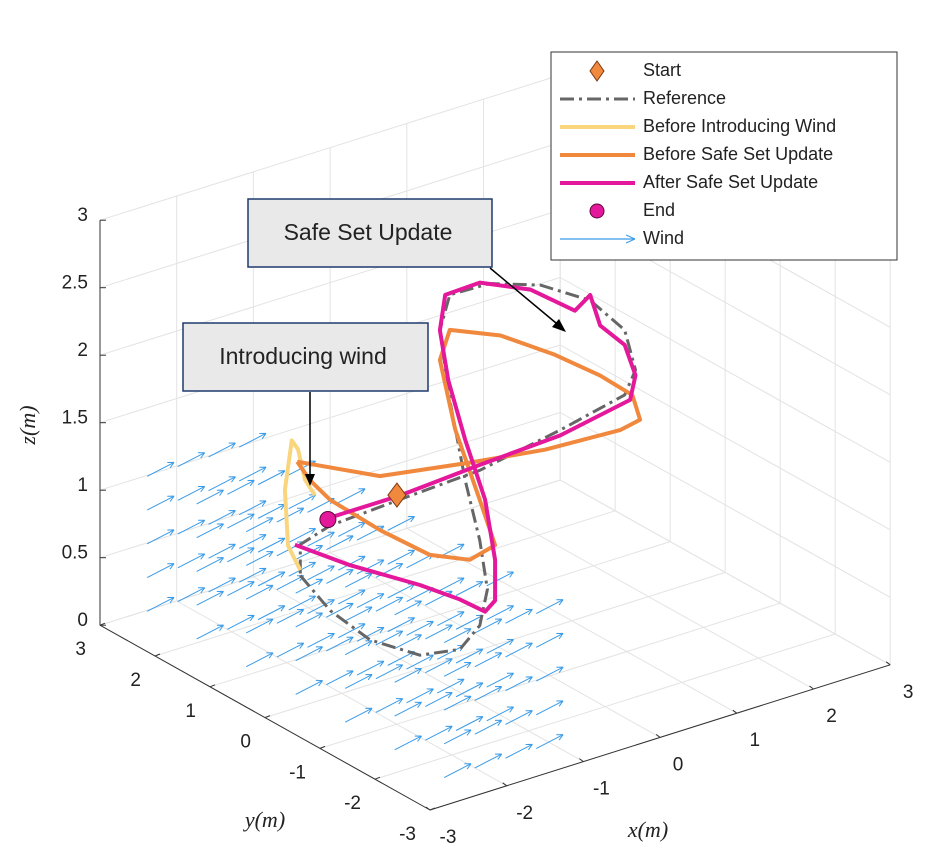  Describe the element at coordinates (524, 813) in the screenshot. I see `x-tick-label: -2` at that location.